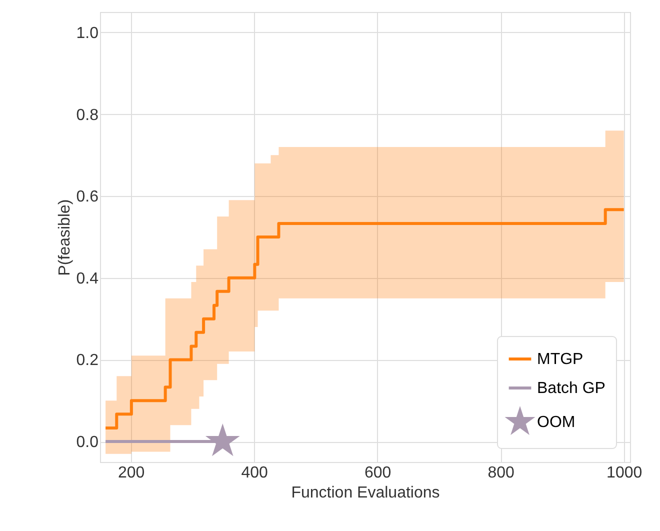  What do you see at coordinates (365, 493) in the screenshot?
I see `x-axis-title: Function Evaluations` at bounding box center [365, 493].